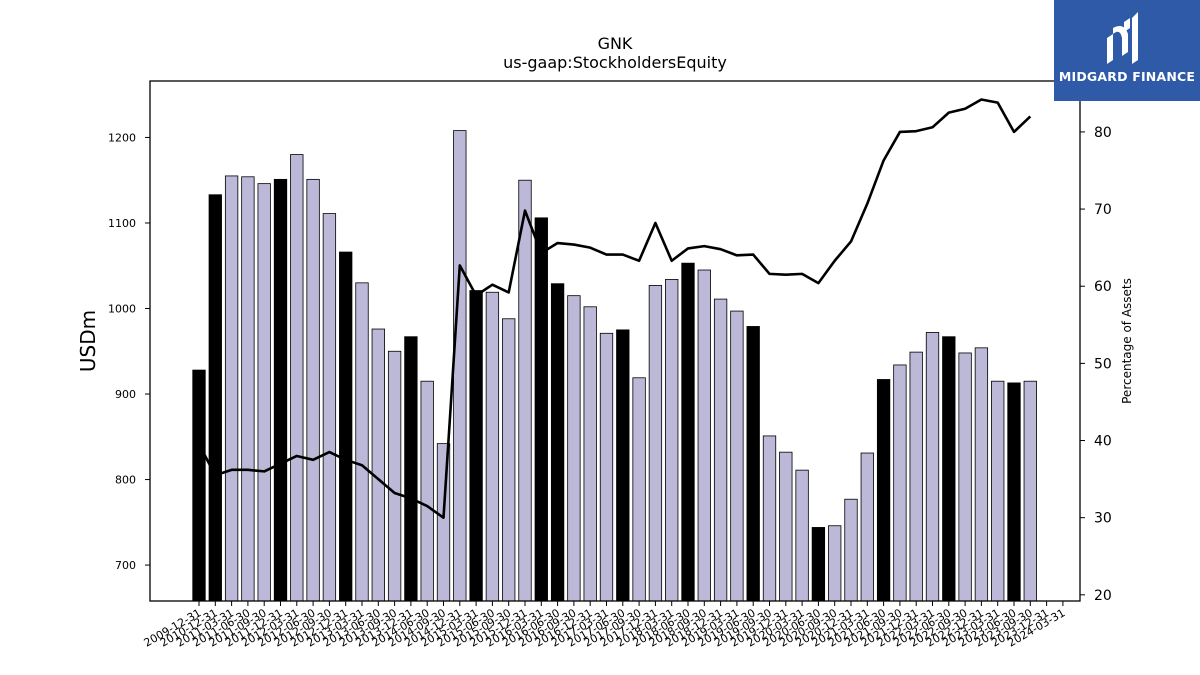  What do you see at coordinates (88, 341) in the screenshot?
I see `y-axis-label: USDm` at bounding box center [88, 341].